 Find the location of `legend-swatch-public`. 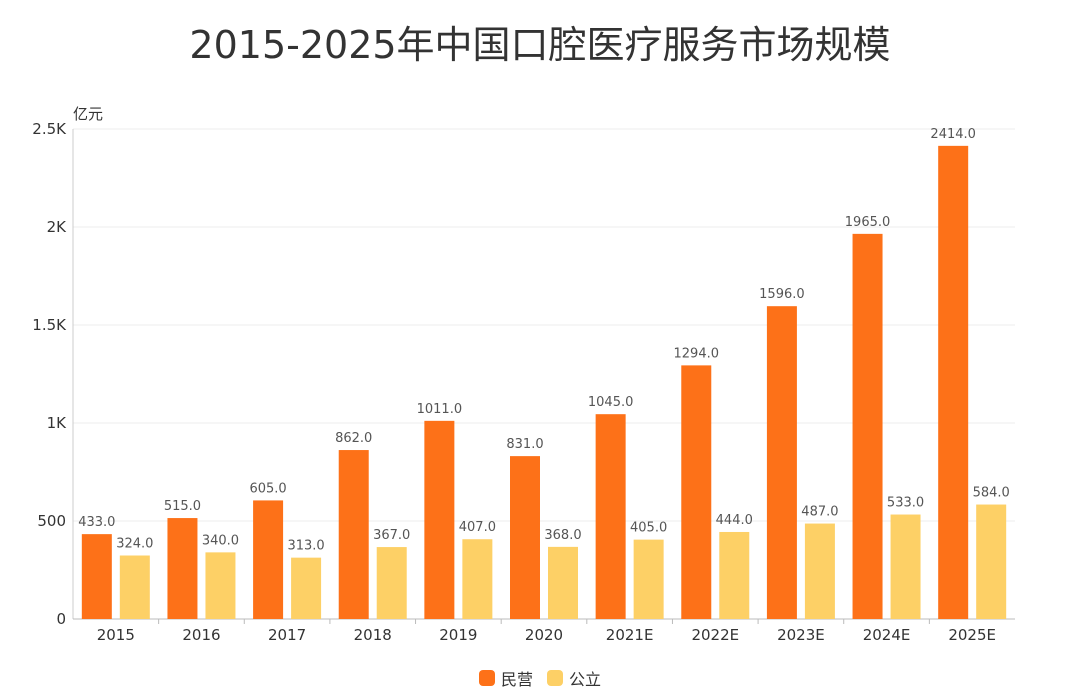

legend-swatch-public is located at coordinates (555, 678).